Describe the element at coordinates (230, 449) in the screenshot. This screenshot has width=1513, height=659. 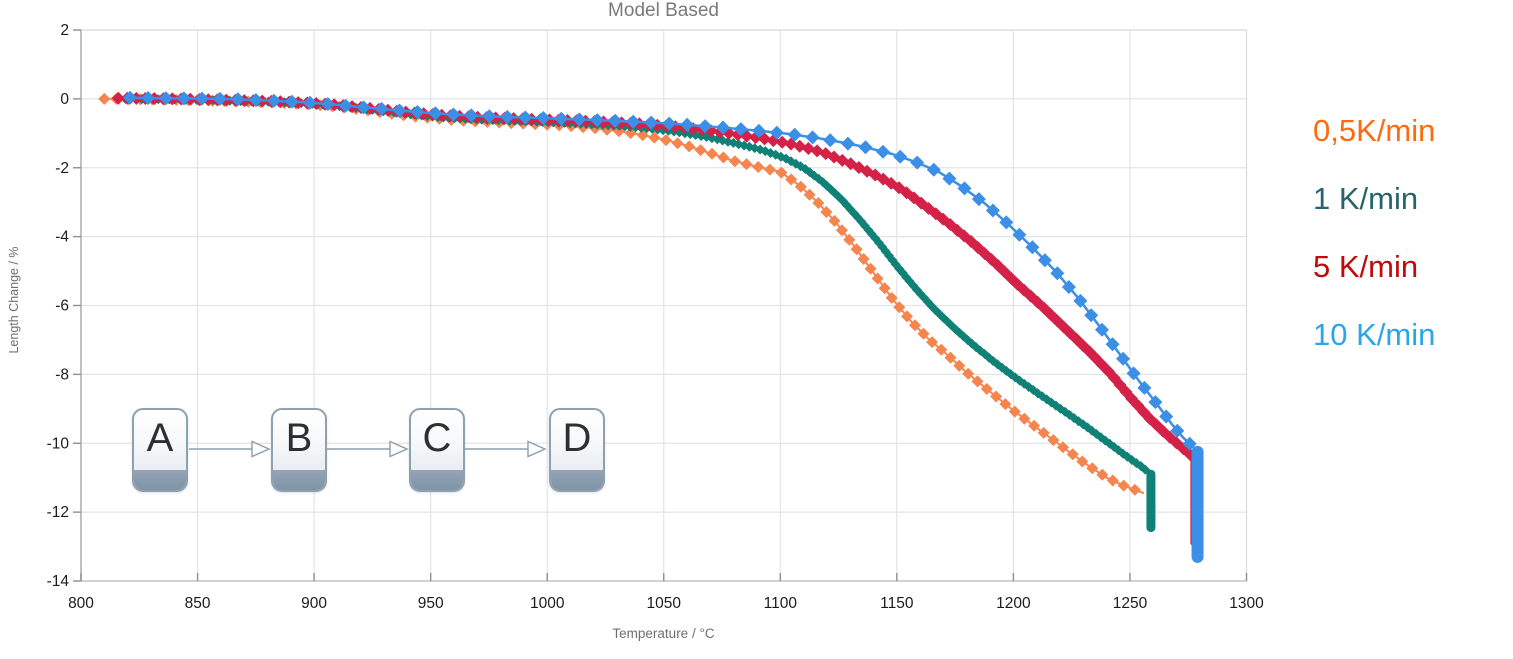
I see `arrow-a-to-b-icon` at that location.